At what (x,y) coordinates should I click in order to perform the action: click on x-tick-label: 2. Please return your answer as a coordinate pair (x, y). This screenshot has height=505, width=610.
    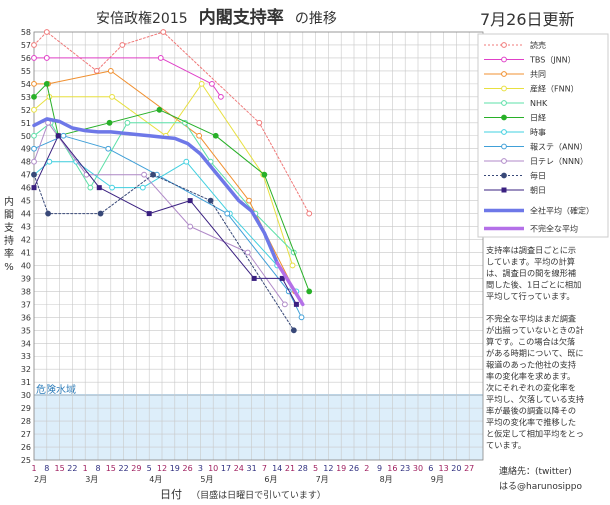
    Looking at the image, I should click on (366, 468).